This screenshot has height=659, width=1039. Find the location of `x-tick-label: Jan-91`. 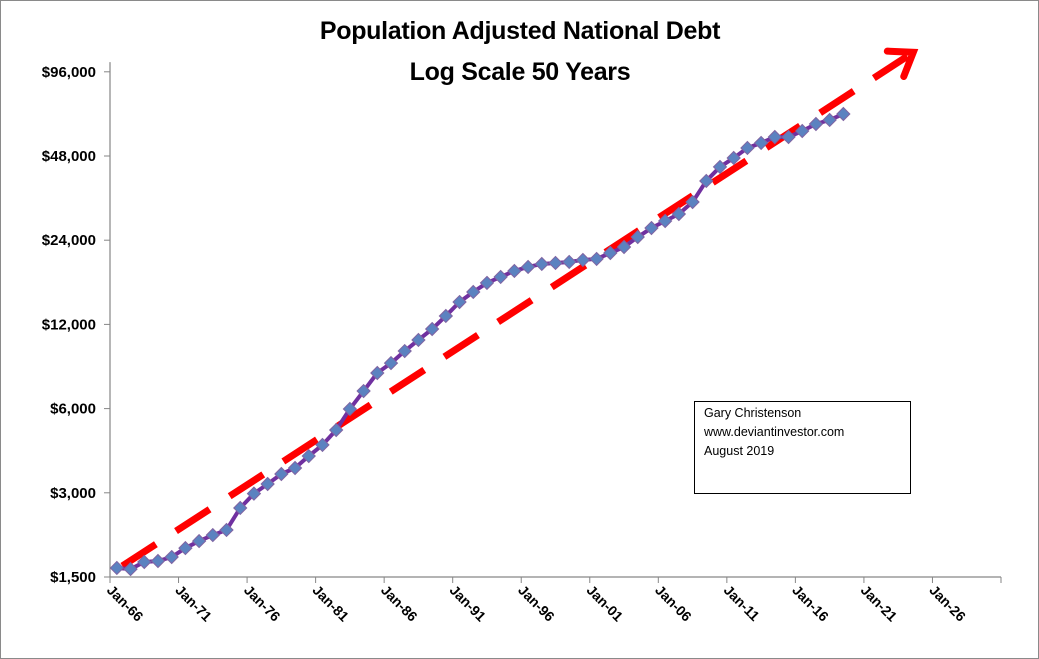

x-tick-label: Jan-91 is located at coordinates (468, 603).